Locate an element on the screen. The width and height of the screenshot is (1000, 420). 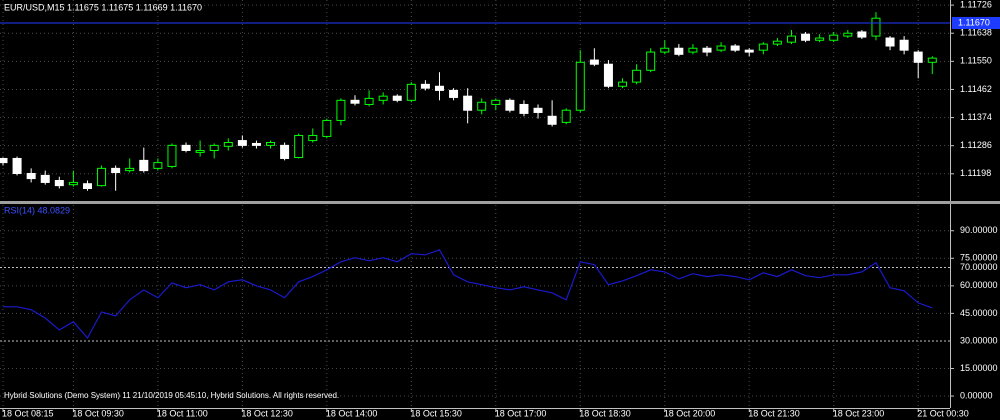
level-label: 30.00000 is located at coordinates (979, 340).